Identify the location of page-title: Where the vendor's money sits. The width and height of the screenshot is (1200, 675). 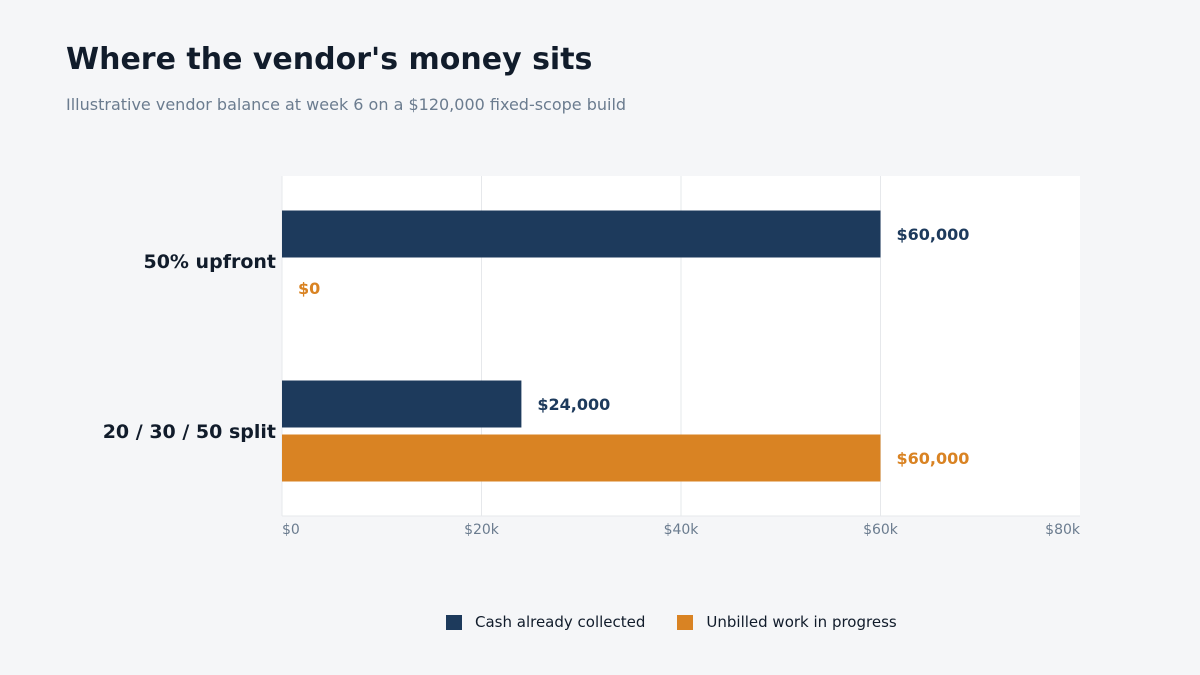
(329, 59).